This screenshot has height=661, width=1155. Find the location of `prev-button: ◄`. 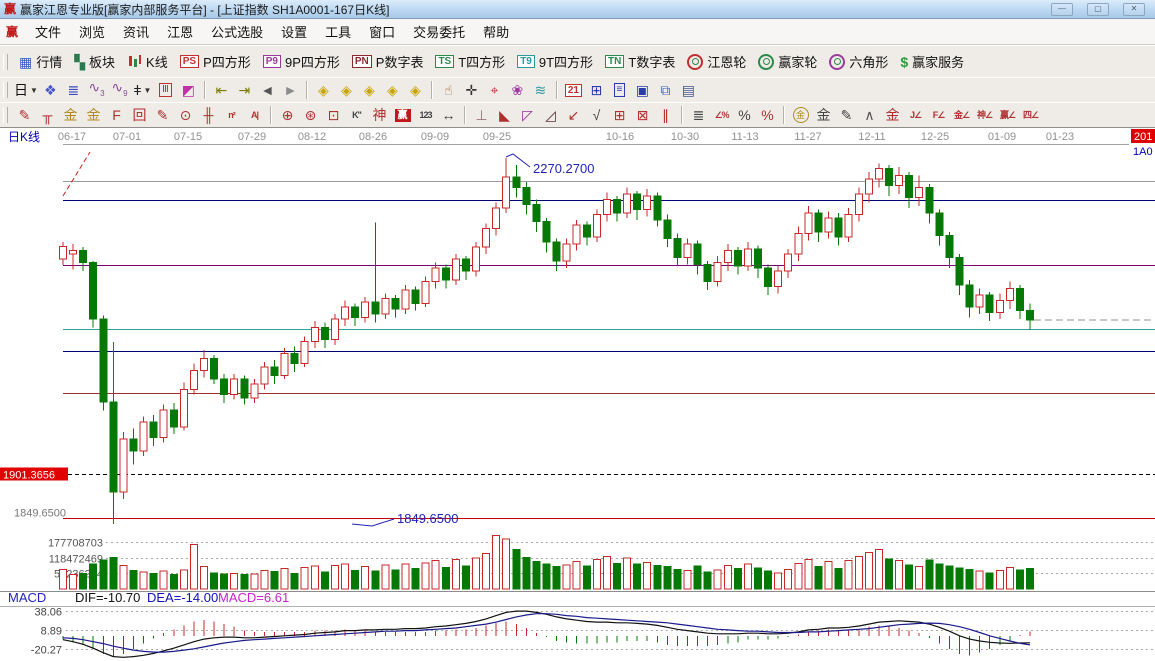

prev-button: ◄ is located at coordinates (267, 90).